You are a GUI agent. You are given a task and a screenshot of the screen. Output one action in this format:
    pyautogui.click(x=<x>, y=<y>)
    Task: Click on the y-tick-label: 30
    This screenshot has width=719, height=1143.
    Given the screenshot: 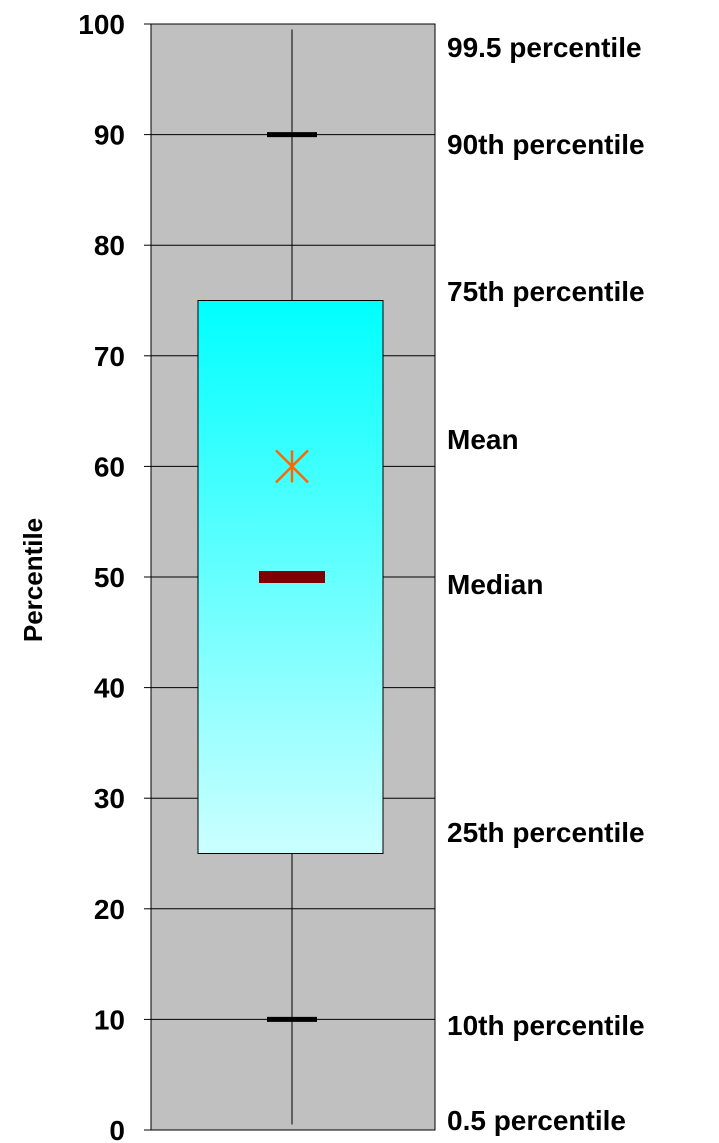 What is the action you would take?
    pyautogui.click(x=109, y=798)
    